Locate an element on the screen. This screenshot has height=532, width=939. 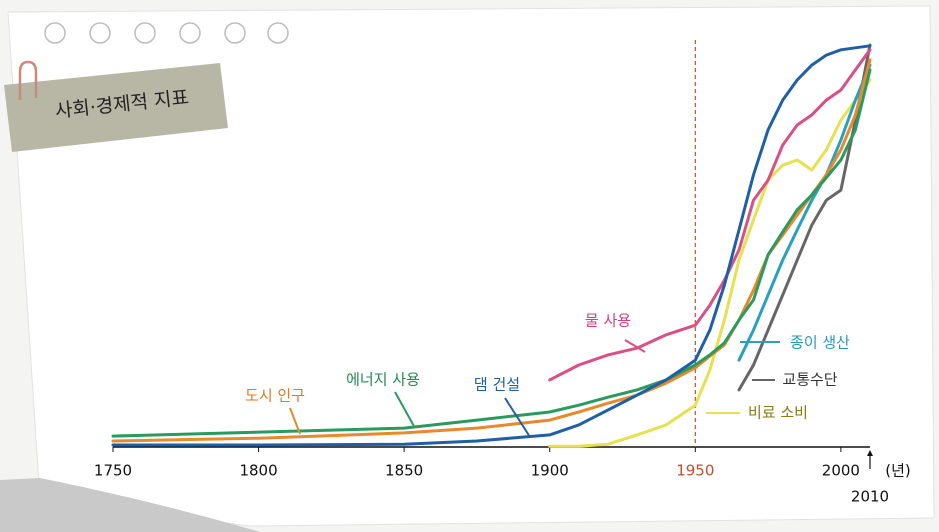
holes is located at coordinates (166, 33).